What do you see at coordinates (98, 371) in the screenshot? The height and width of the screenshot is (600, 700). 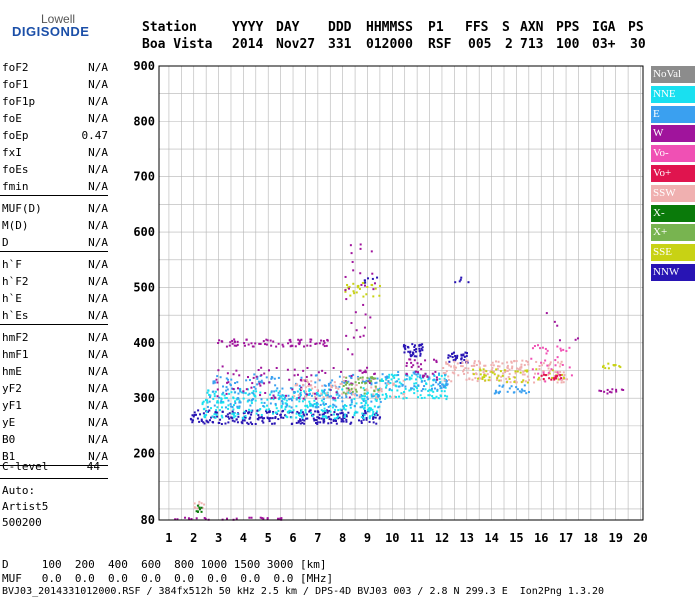 I see `param-value: N/A` at bounding box center [98, 371].